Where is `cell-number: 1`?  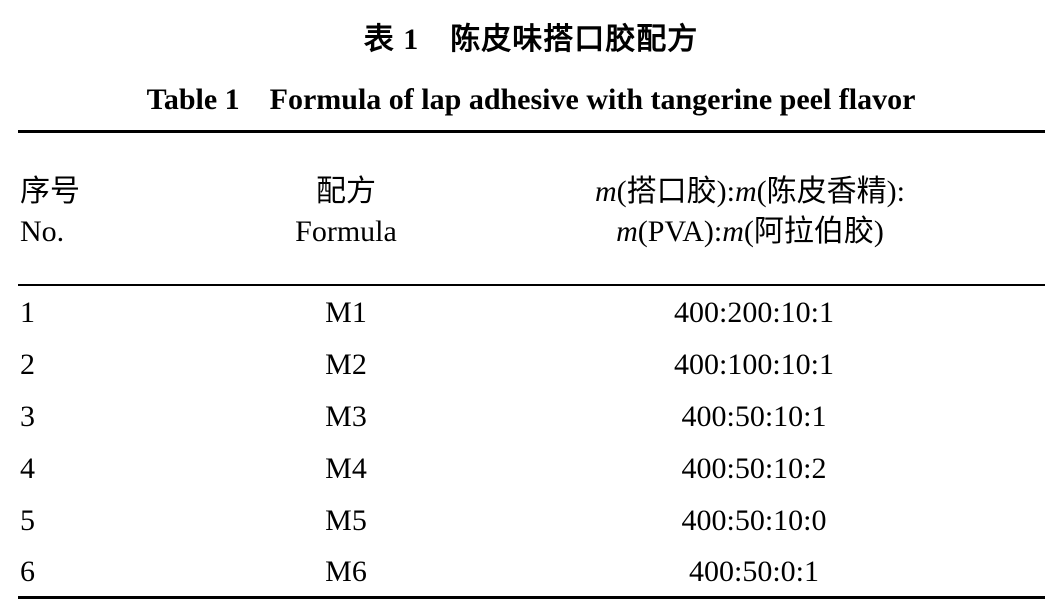
cell-number: 1 is located at coordinates (27, 312).